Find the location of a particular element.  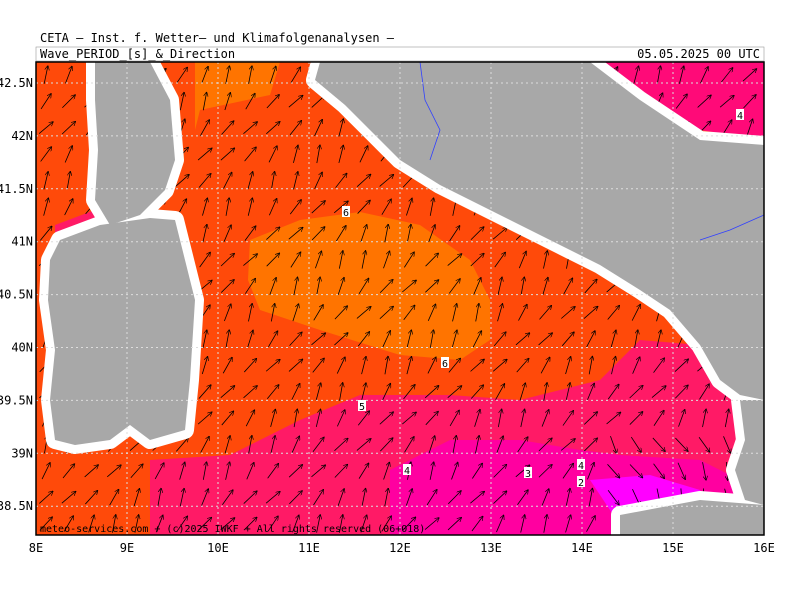

contour-label: 6 is located at coordinates (346, 213).